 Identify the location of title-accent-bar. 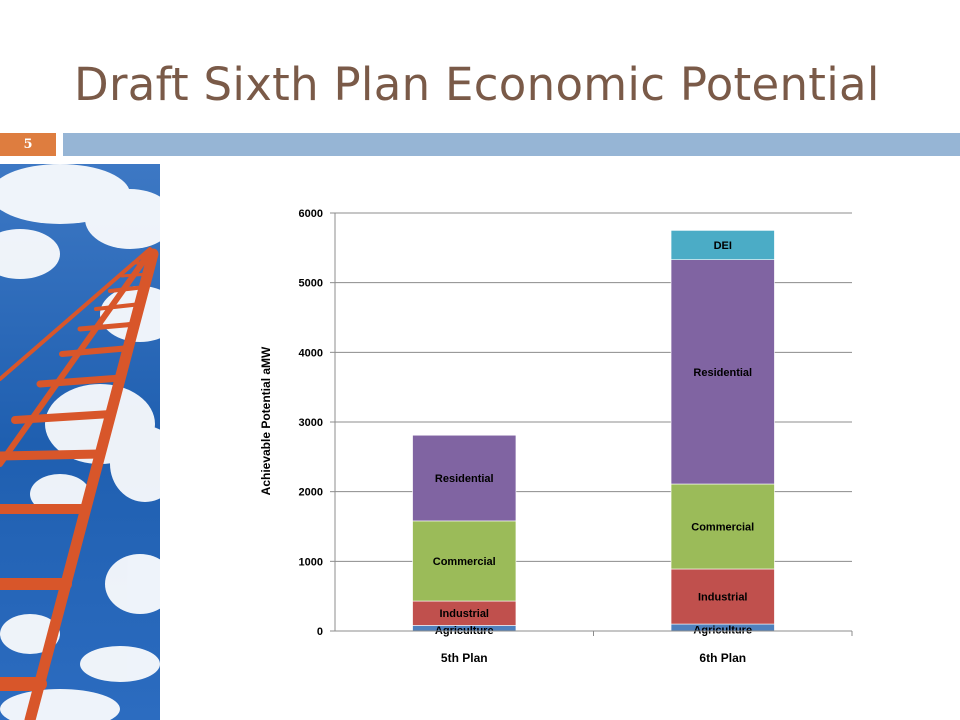
(511, 144).